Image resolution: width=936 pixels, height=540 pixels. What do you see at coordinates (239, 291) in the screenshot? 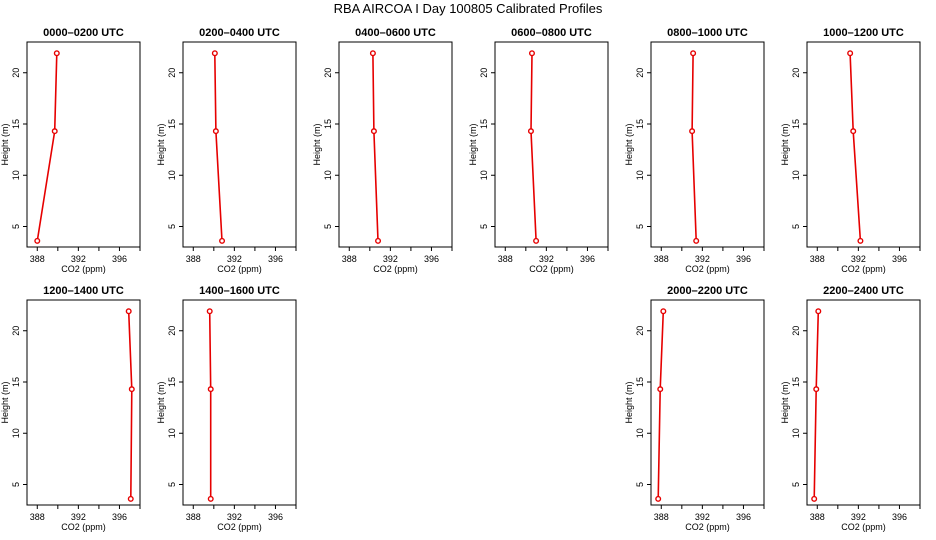
I see `panel-title: 1400–1600 UTC` at bounding box center [239, 291].